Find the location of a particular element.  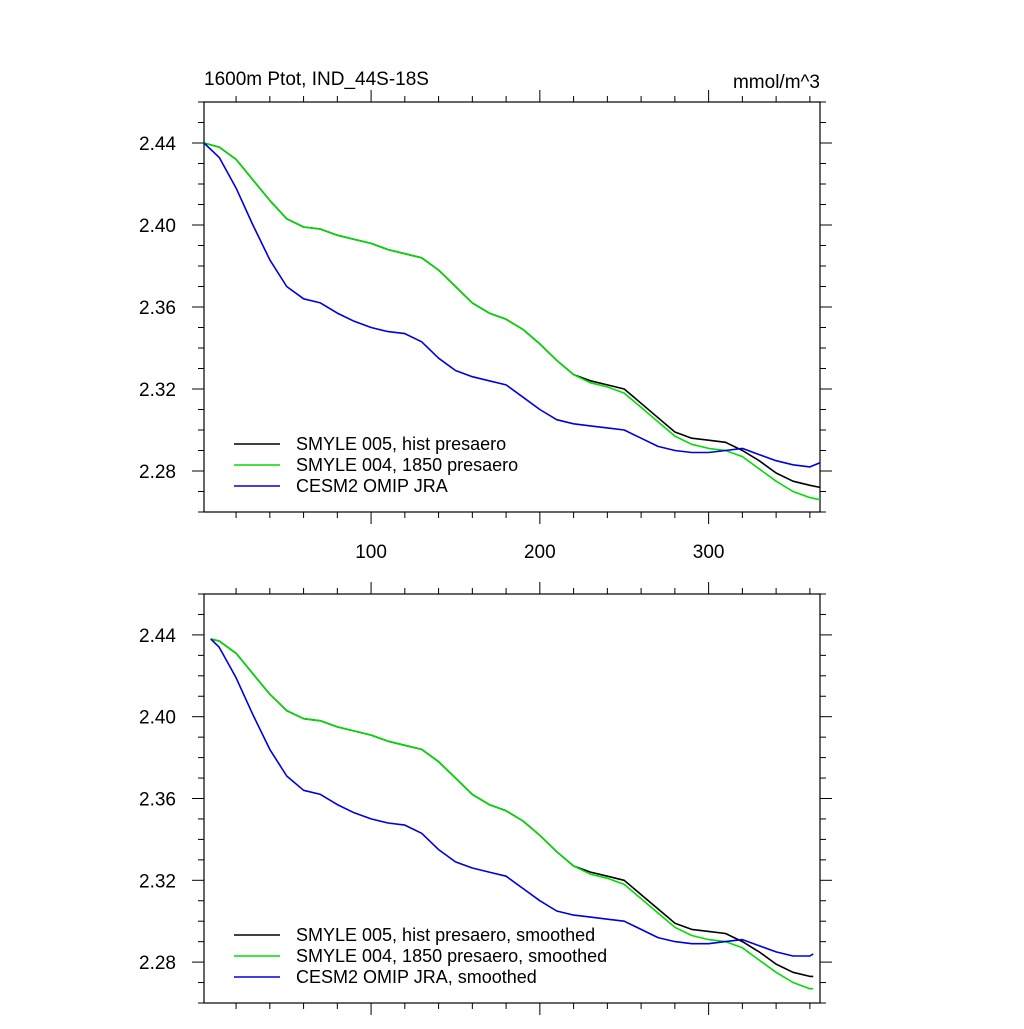

panel-2-ytick-label: 2.44 is located at coordinates (157, 636).